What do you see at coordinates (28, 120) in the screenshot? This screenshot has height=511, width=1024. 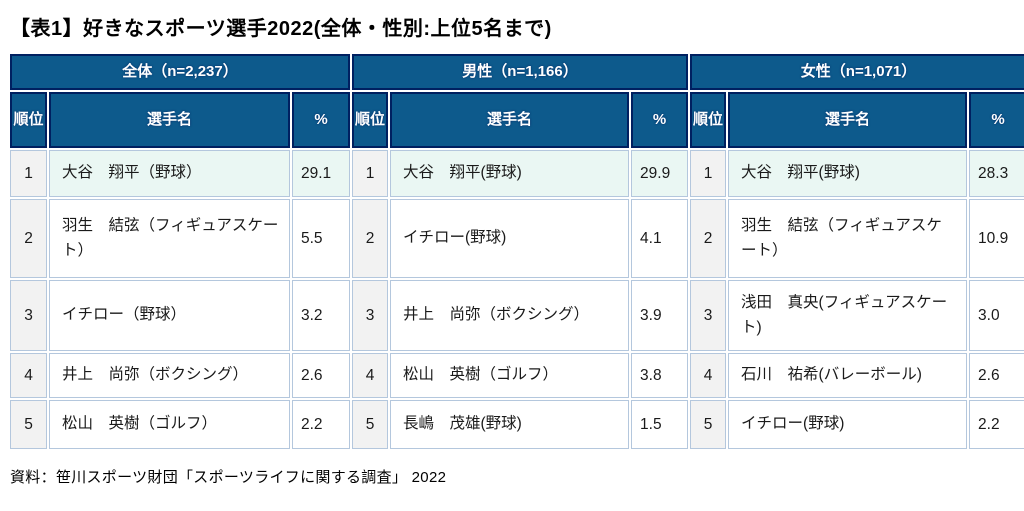 I see `column-header-rank-overall: 順位` at bounding box center [28, 120].